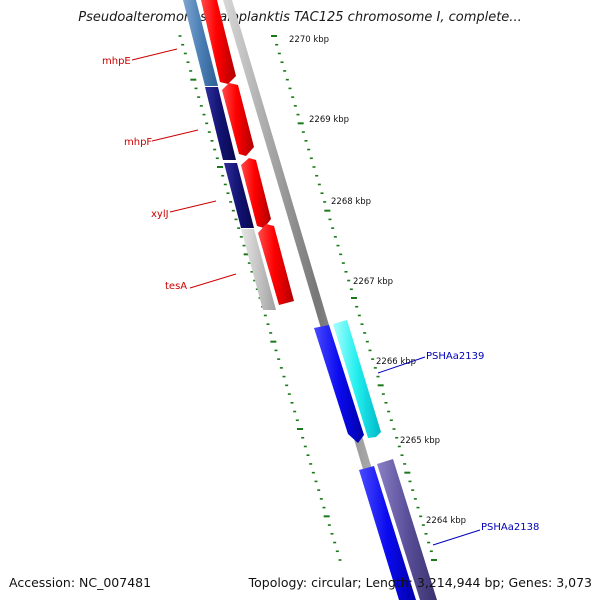  I want to click on gene-arrow-PSHAa2138-blue, so click(387, 533).